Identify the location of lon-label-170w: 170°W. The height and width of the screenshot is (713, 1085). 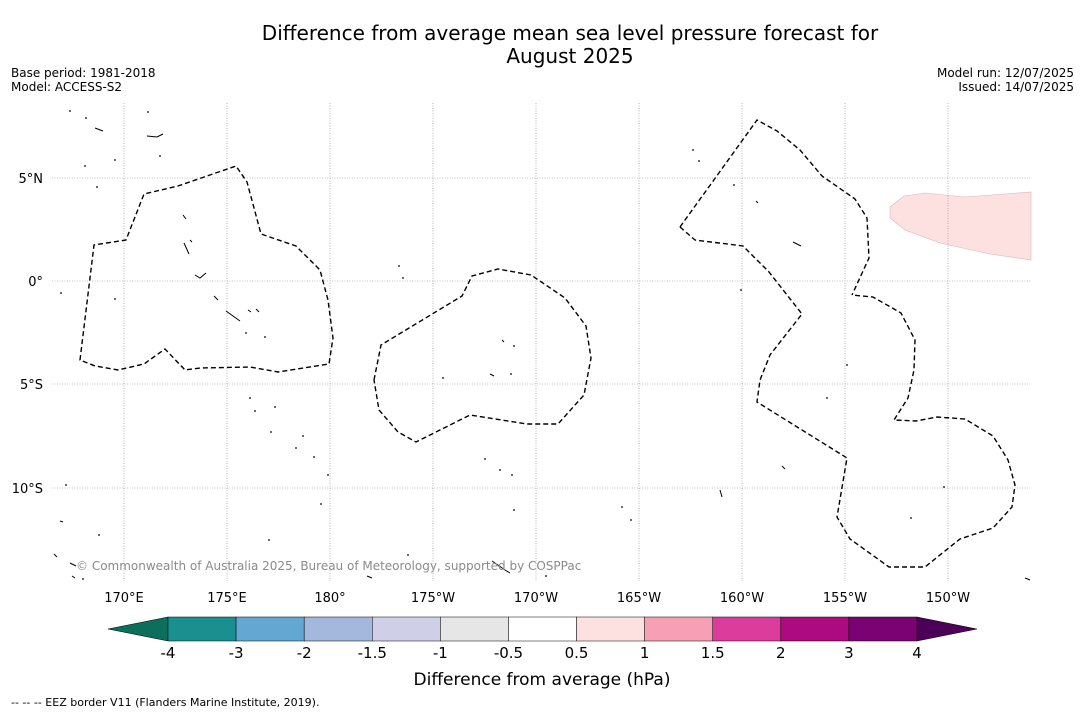
(536, 598).